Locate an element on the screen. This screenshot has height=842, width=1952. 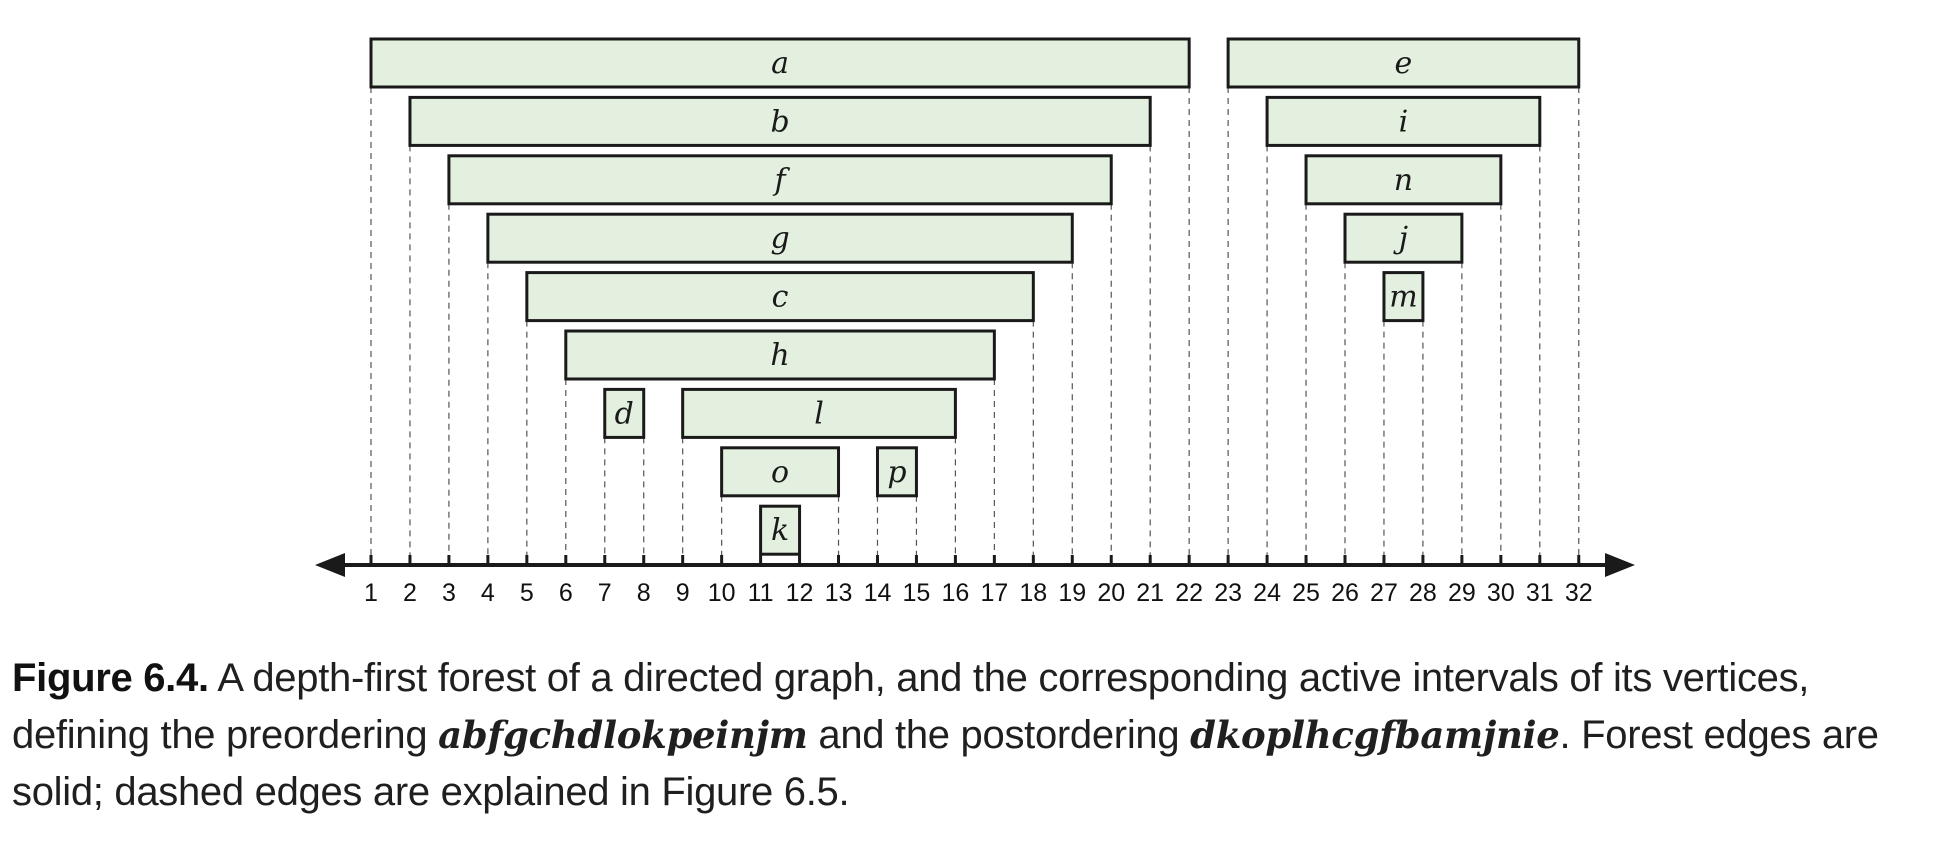
interval-e: e is located at coordinates (1403, 63).